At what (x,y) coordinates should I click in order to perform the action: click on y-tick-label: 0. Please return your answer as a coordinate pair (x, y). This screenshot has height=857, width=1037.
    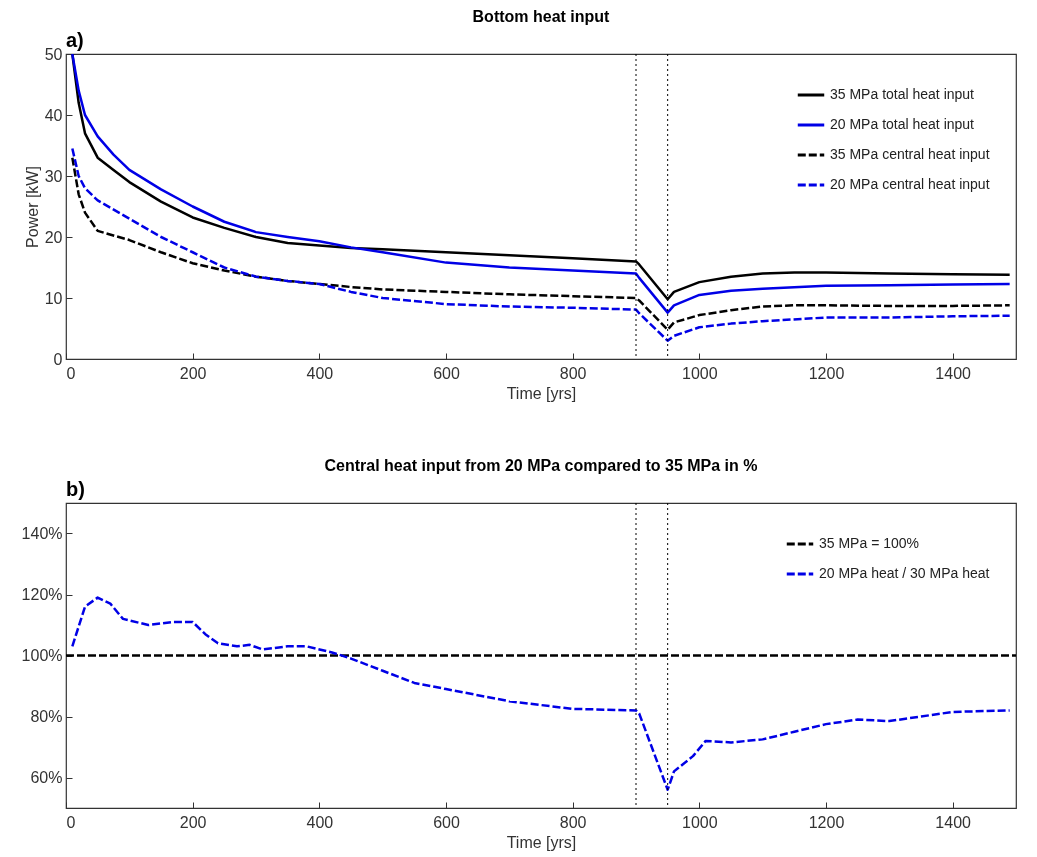
    Looking at the image, I should click on (58, 359).